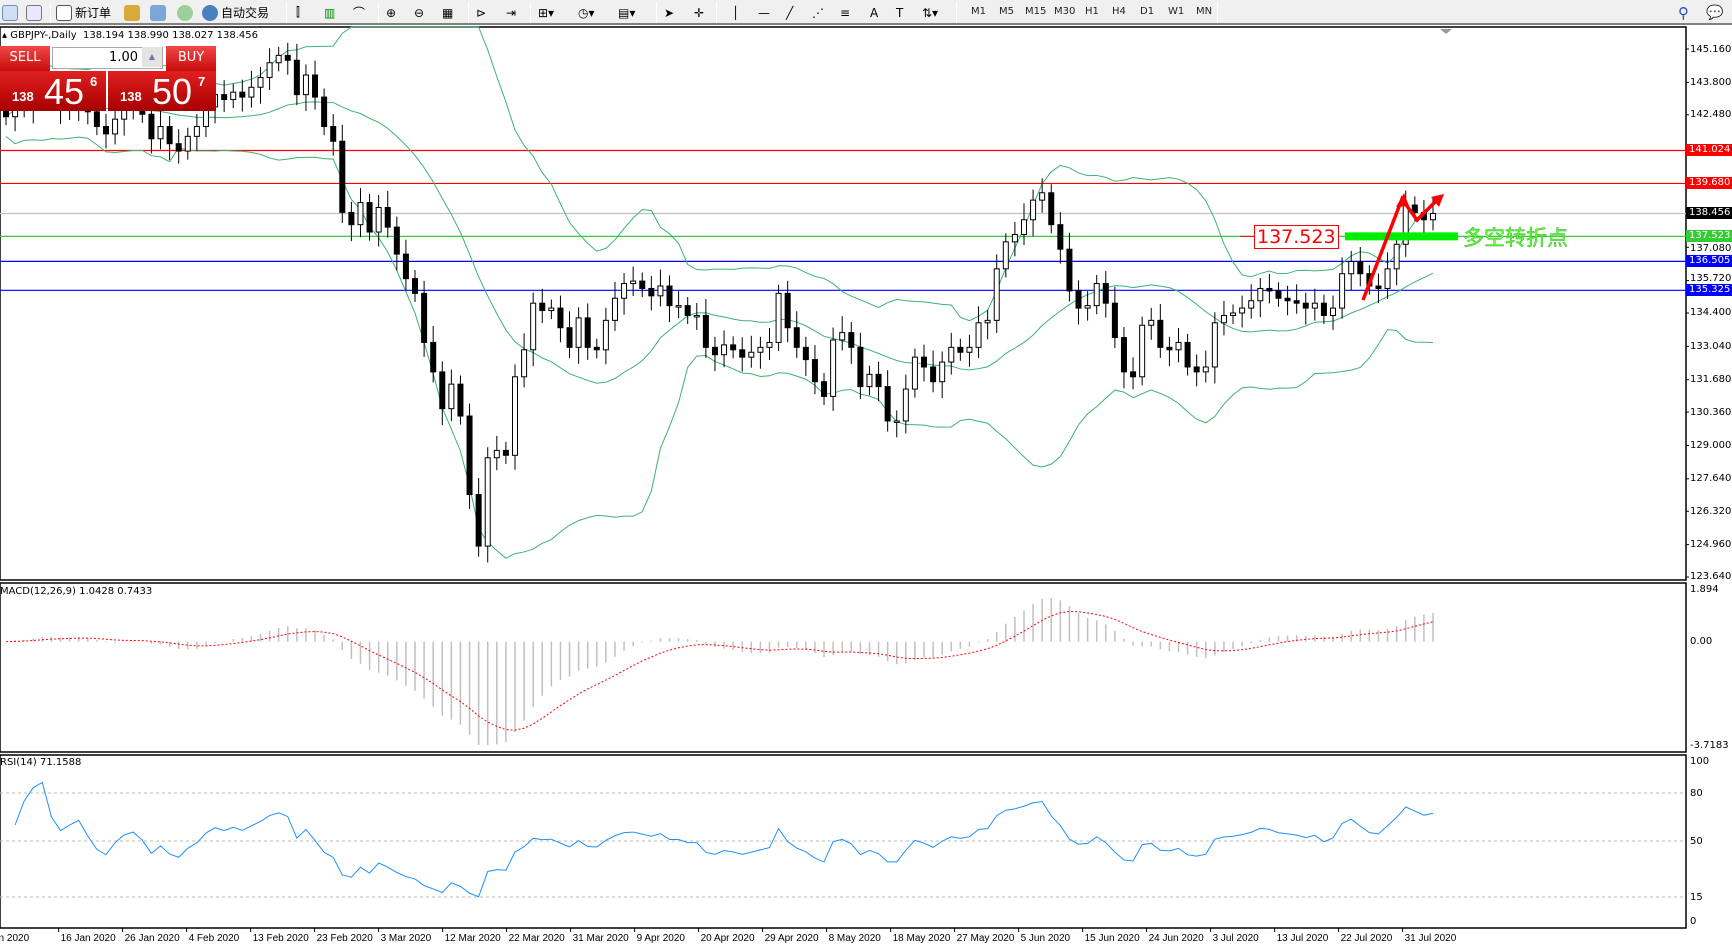  I want to click on timeframe-m30: M30, so click(1065, 11).